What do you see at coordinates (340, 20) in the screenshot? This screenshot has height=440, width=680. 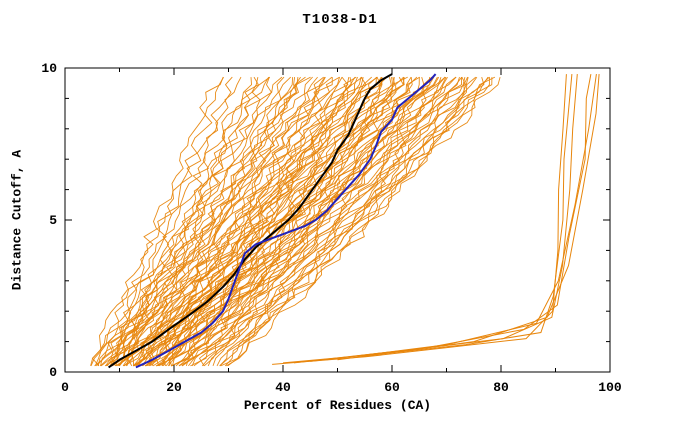 I see `chart-title: T1038-D1` at bounding box center [340, 20].